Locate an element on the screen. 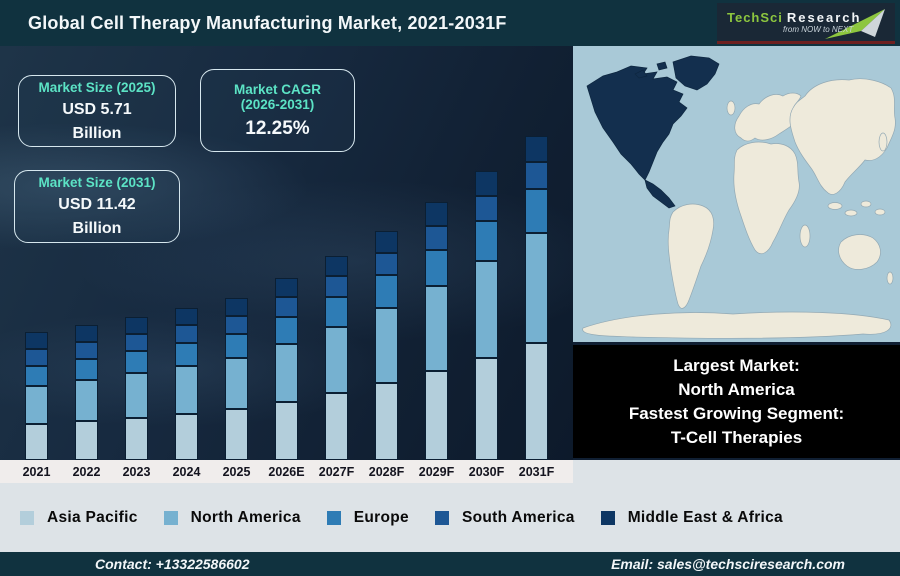  axis-tick-label: 2027F is located at coordinates (336, 471).